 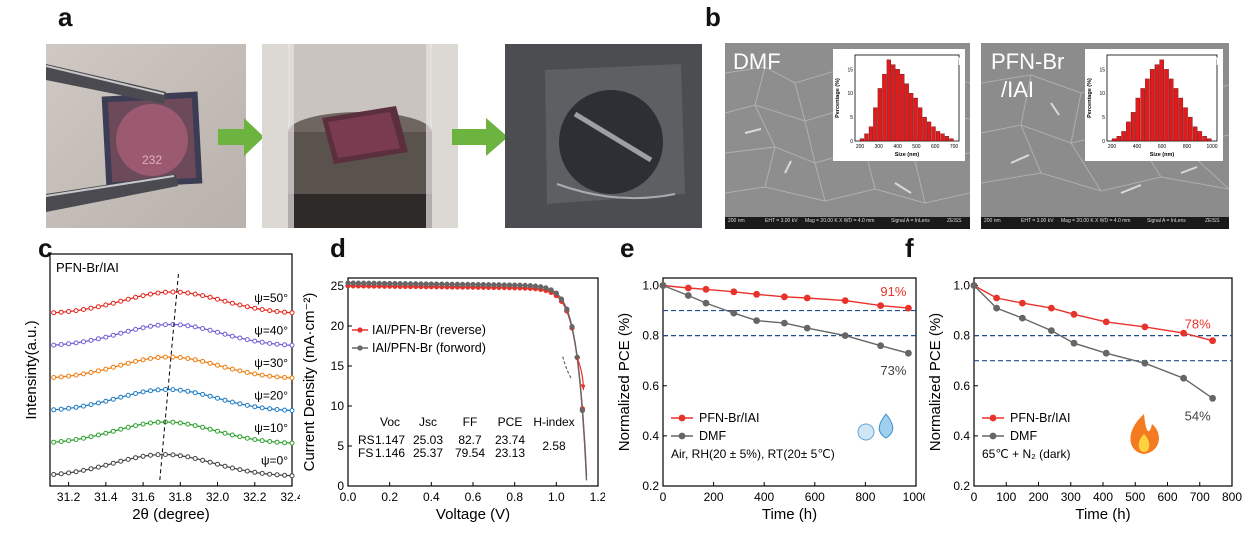 What do you see at coordinates (1071, 497) in the screenshot?
I see `x-tick-label: 300` at bounding box center [1071, 497].